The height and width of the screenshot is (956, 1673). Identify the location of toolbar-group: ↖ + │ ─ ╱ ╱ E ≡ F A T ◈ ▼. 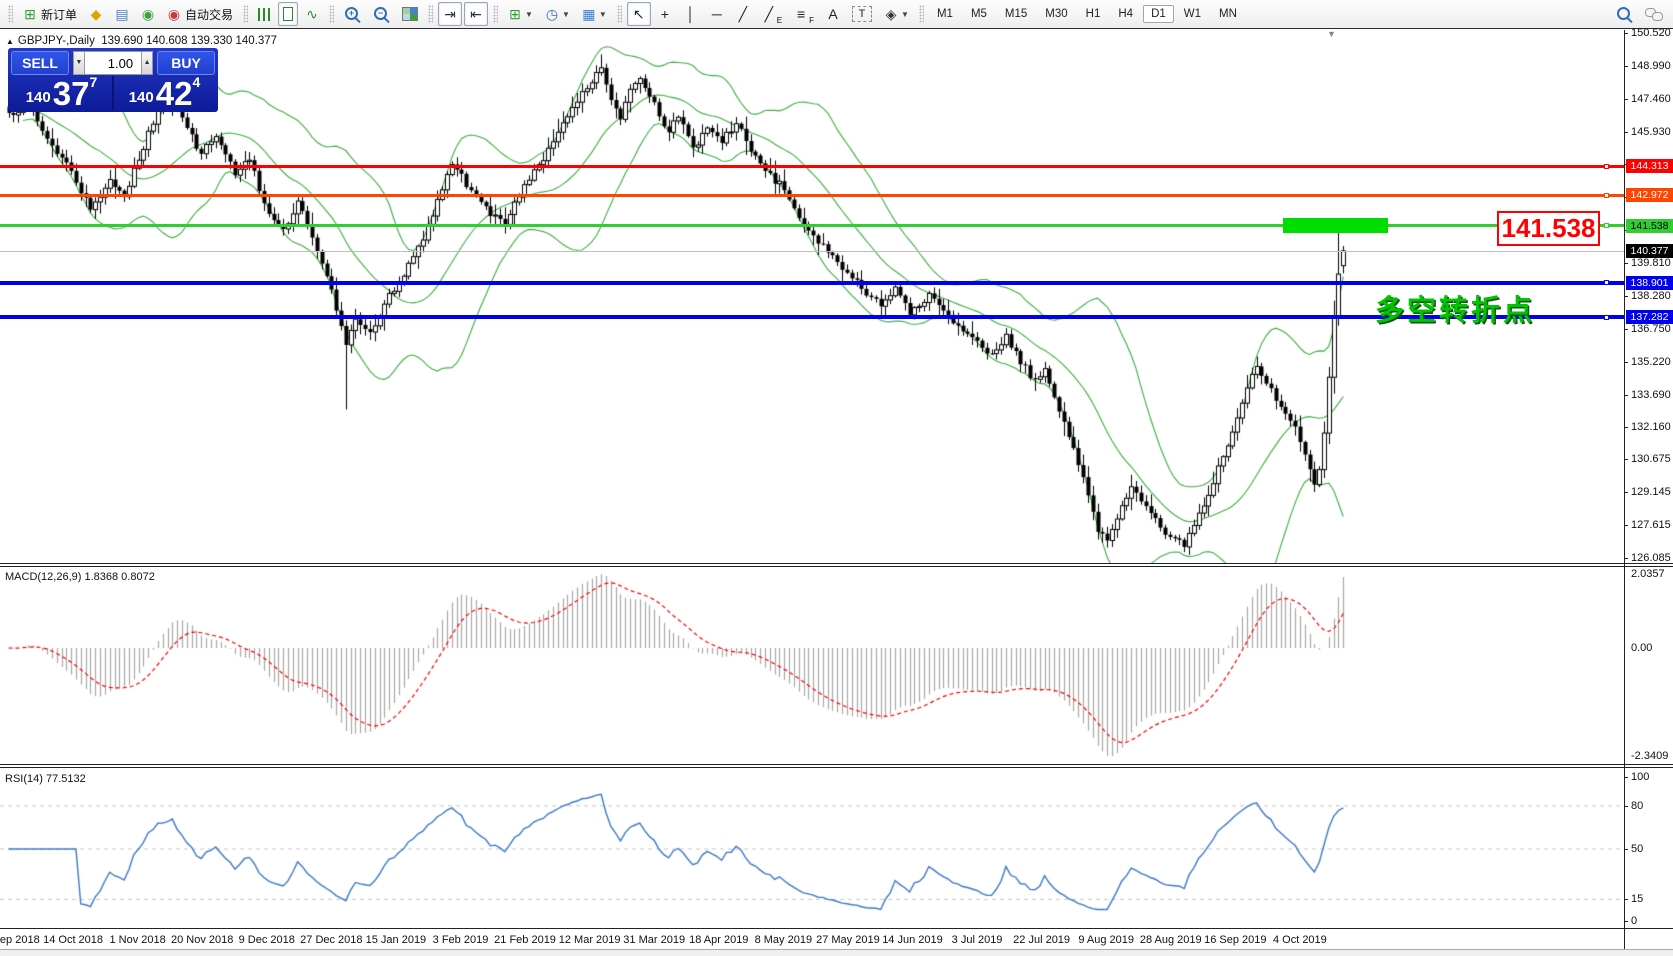
(764, 14).